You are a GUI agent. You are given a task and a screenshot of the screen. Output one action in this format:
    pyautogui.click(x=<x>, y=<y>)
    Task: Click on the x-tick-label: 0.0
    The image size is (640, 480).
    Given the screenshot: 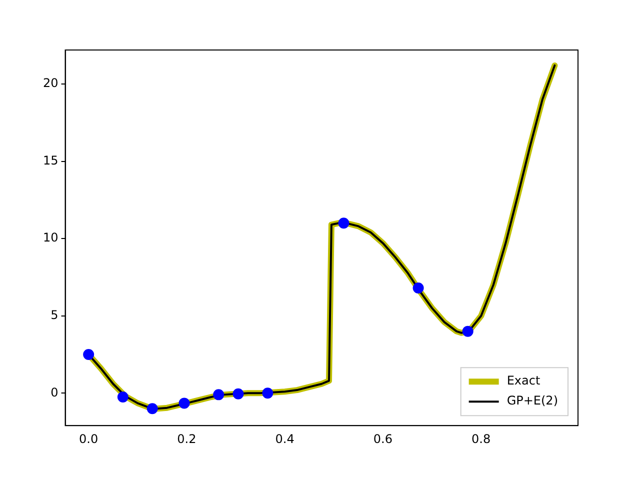 What is the action you would take?
    pyautogui.click(x=88, y=439)
    